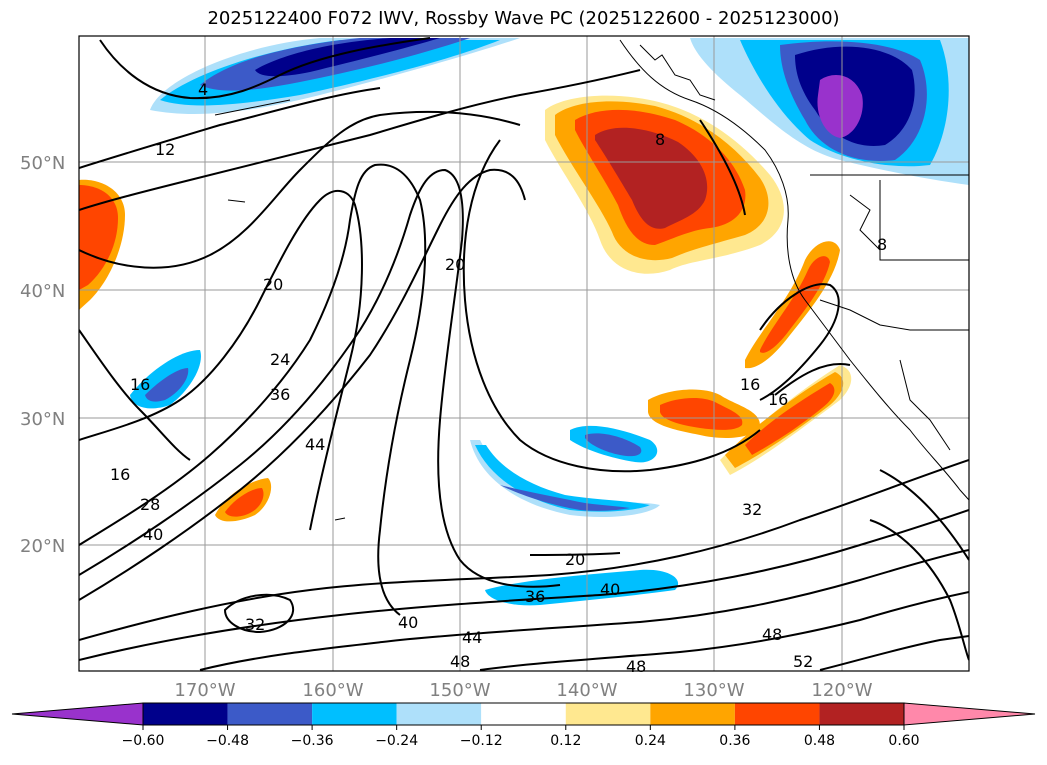  What do you see at coordinates (150, 504) in the screenshot?
I see `contour-label: 28` at bounding box center [150, 504].